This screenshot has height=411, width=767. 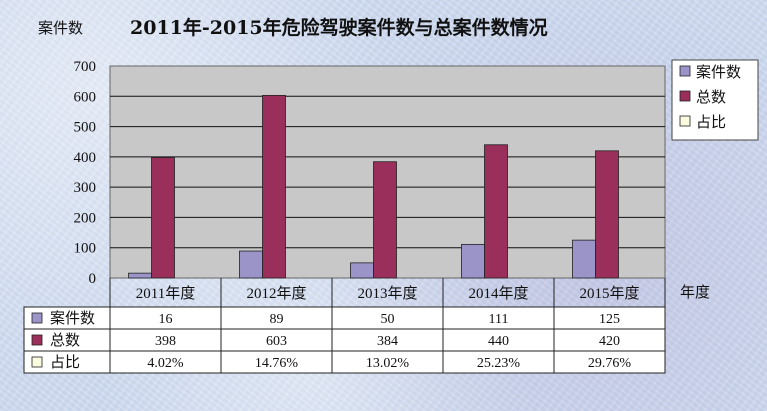 I want to click on x-category-label: 2014年度, so click(x=498, y=293).